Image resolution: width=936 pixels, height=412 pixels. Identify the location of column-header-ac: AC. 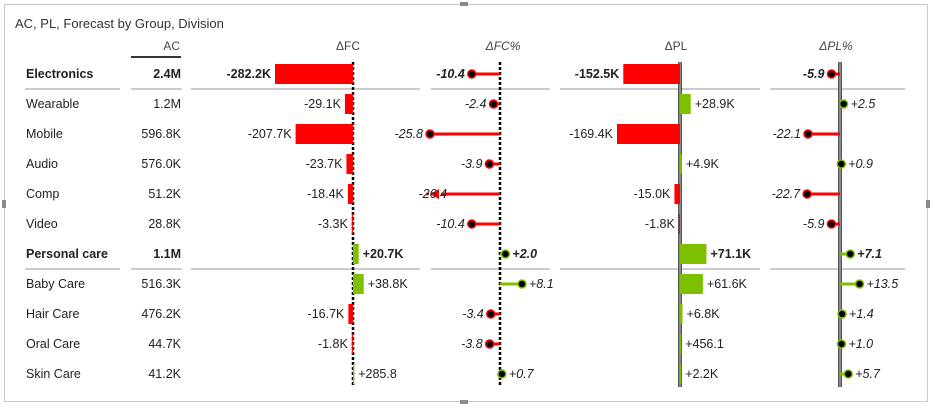
(171, 46).